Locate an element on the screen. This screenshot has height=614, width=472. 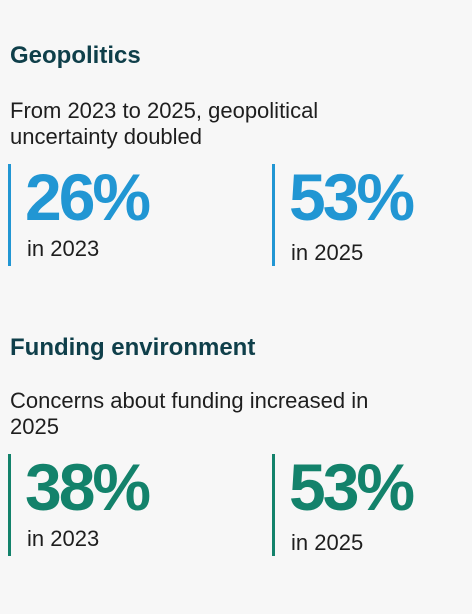
section-title: Geopolitics is located at coordinates (75, 55).